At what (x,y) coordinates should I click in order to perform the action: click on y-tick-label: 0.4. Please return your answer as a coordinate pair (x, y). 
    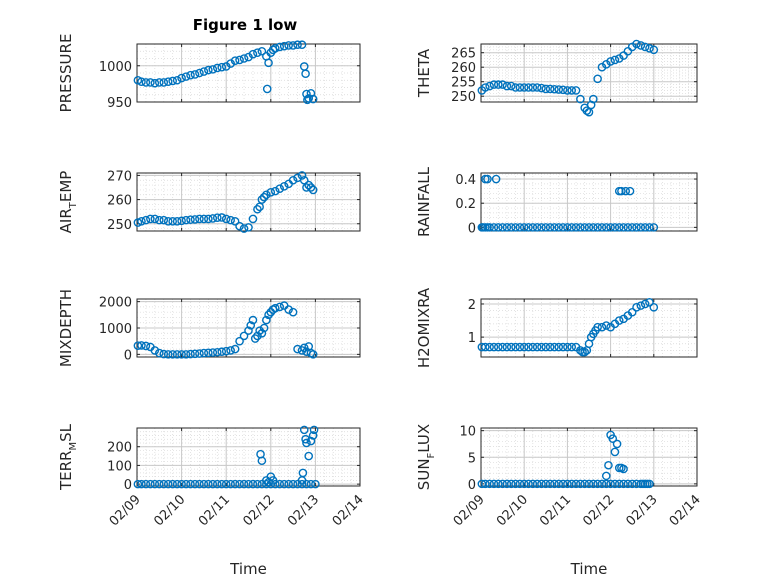
    Looking at the image, I should click on (465, 180).